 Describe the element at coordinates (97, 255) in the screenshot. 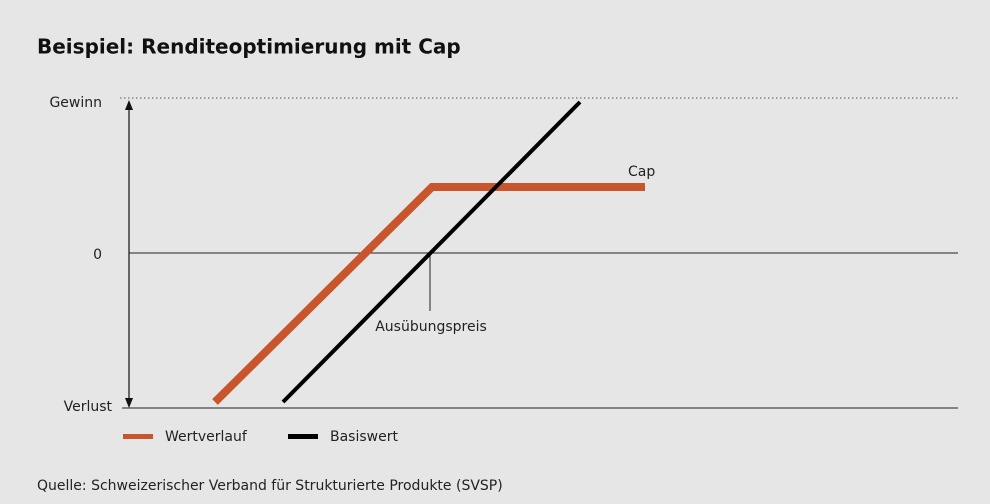

I see `axis-label: 0` at that location.